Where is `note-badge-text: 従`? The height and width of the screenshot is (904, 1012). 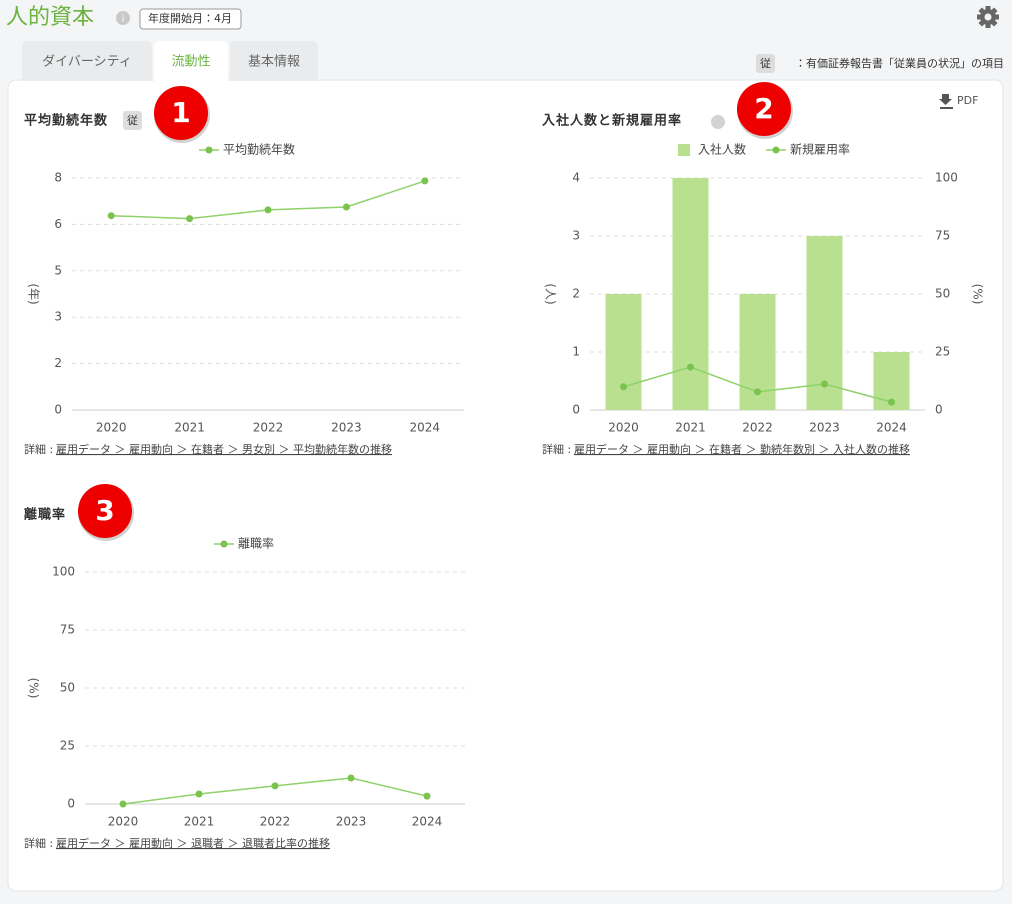 note-badge-text: 従 is located at coordinates (765, 63).